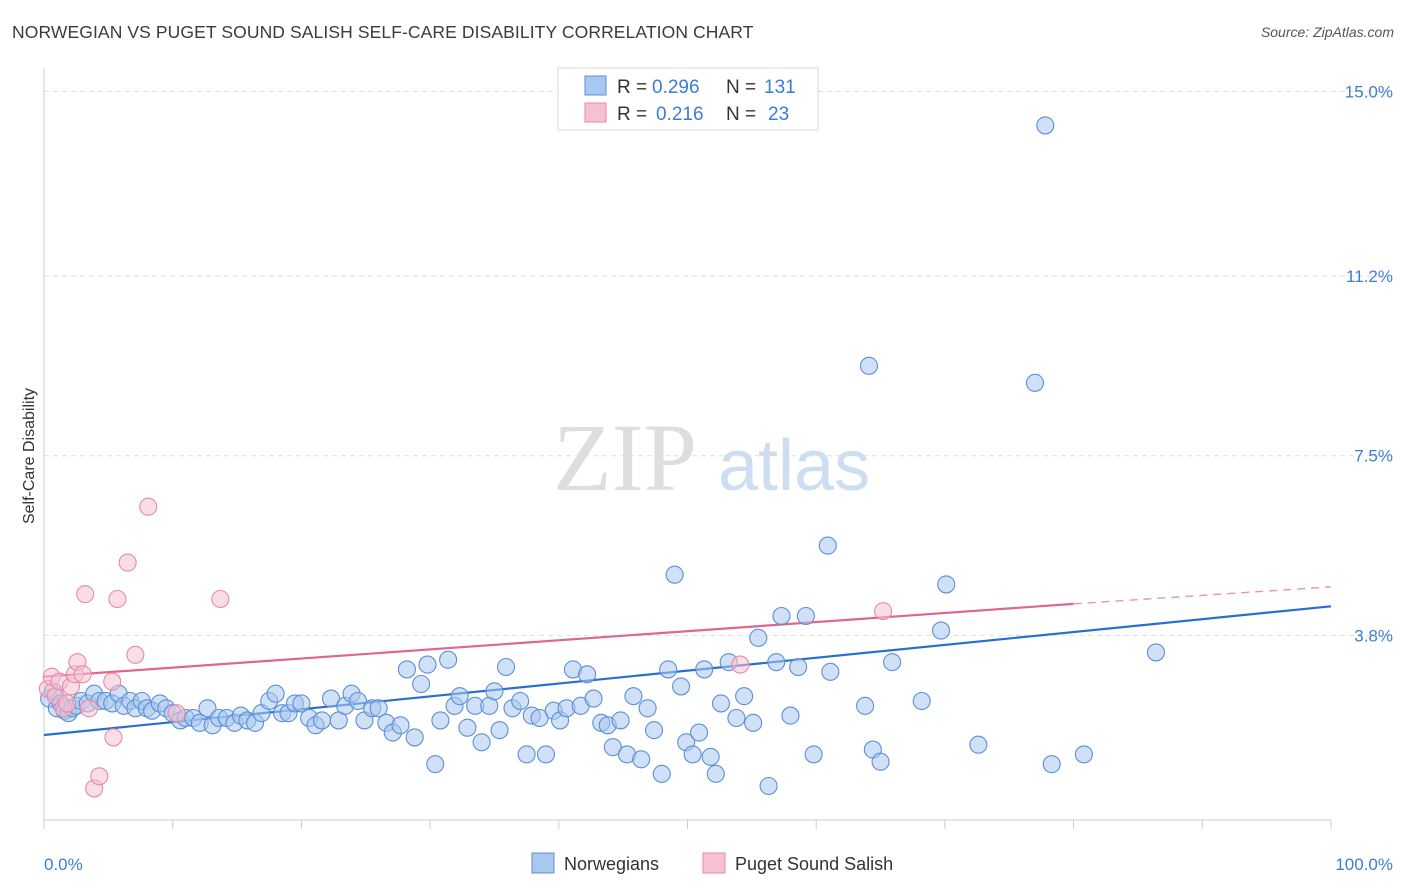  What do you see at coordinates (595, 85) in the screenshot?
I see `legend-swatch-norwegians` at bounding box center [595, 85].